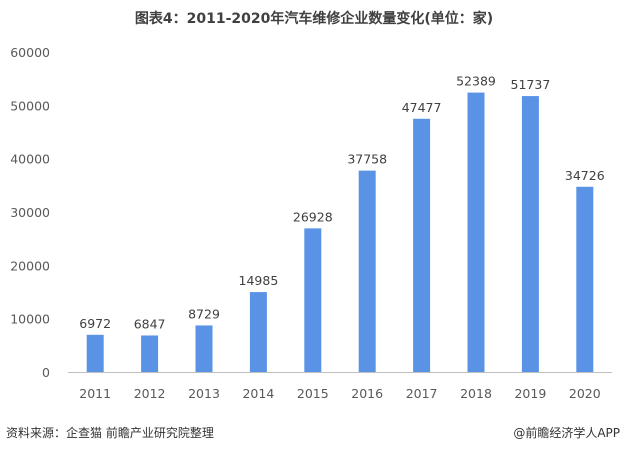  I want to click on y-tick-label: 20000, so click(30, 265).